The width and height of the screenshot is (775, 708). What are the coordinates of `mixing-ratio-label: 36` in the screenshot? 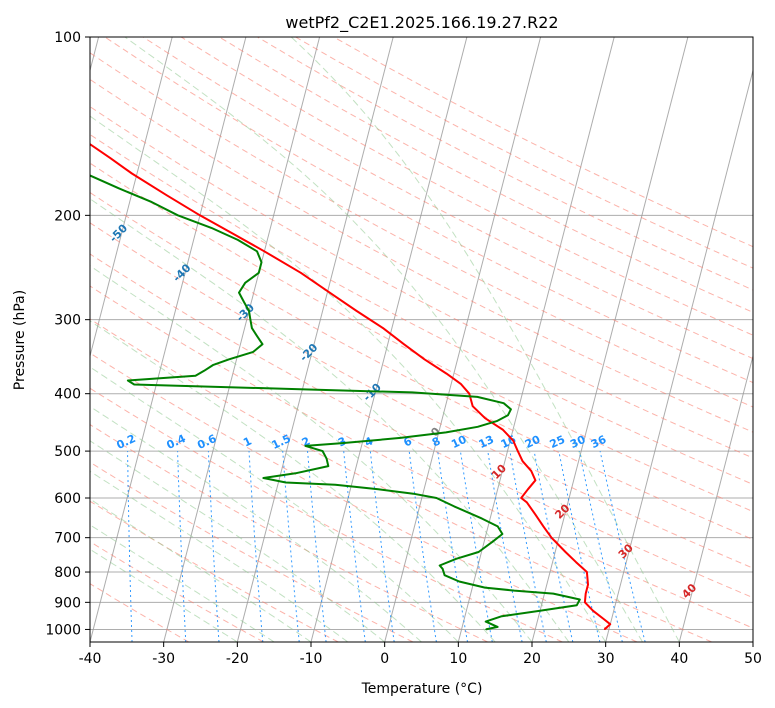 It's located at (599, 442).